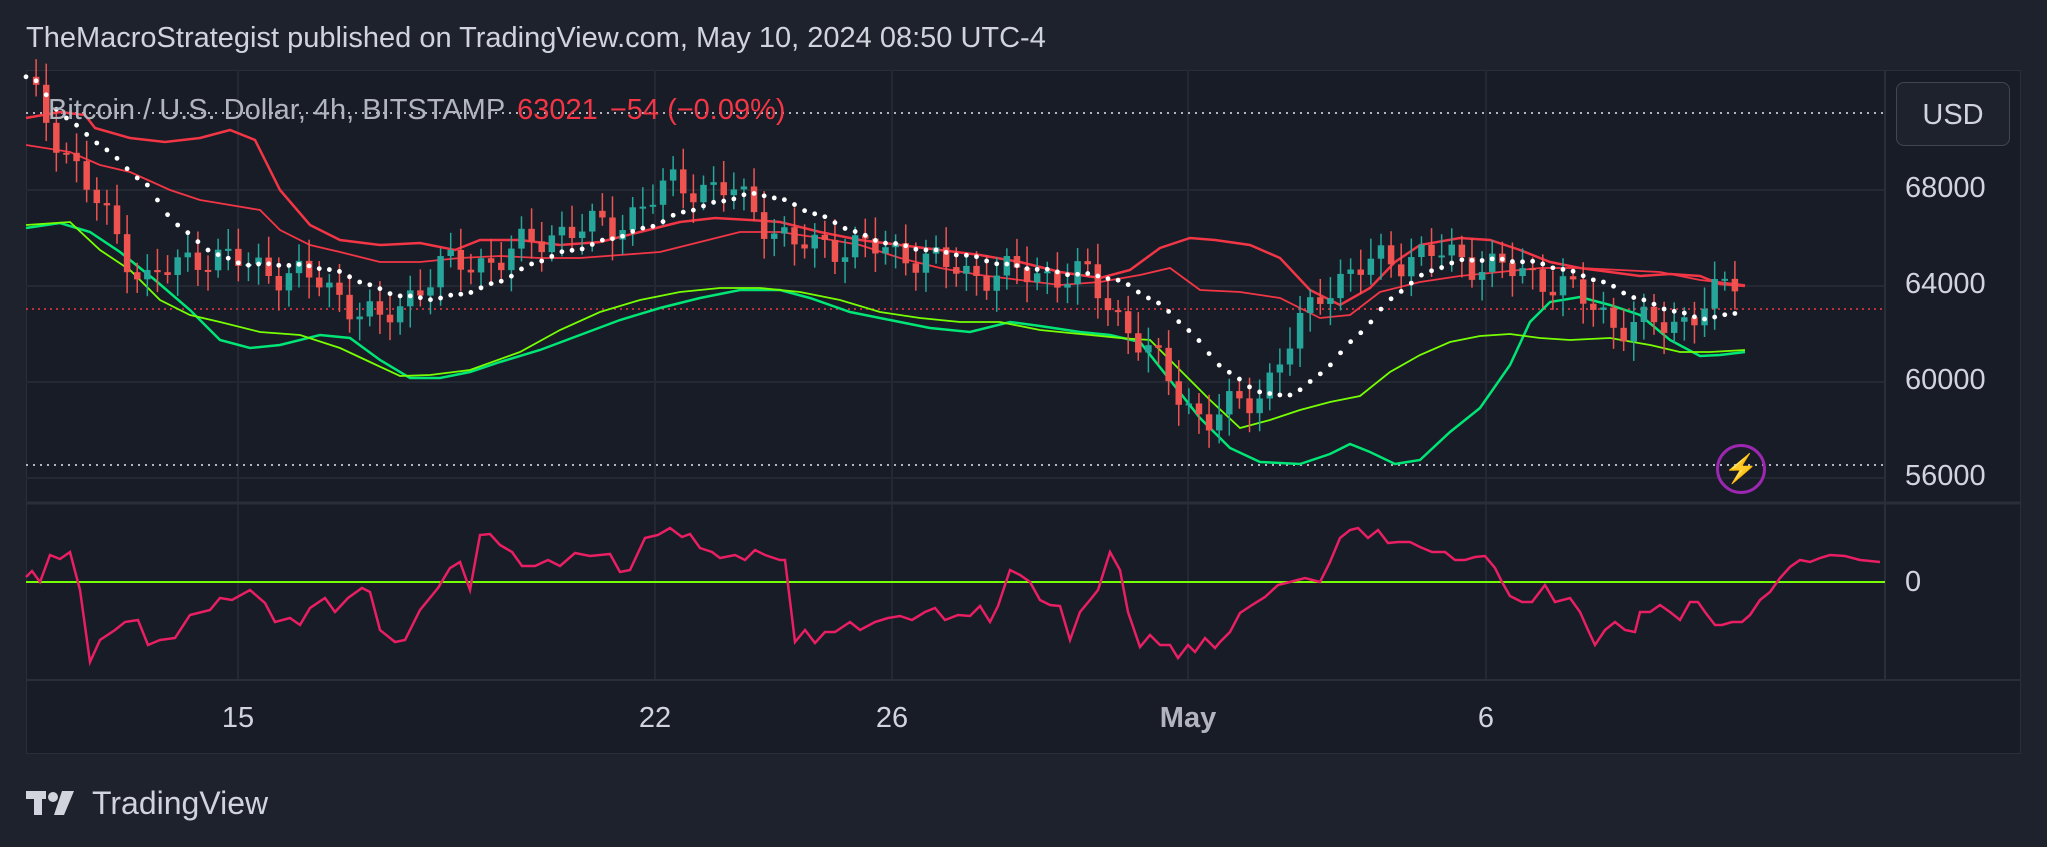 Image resolution: width=2047 pixels, height=847 pixels. I want to click on lightning-alert-icon: ⚡, so click(1741, 469).